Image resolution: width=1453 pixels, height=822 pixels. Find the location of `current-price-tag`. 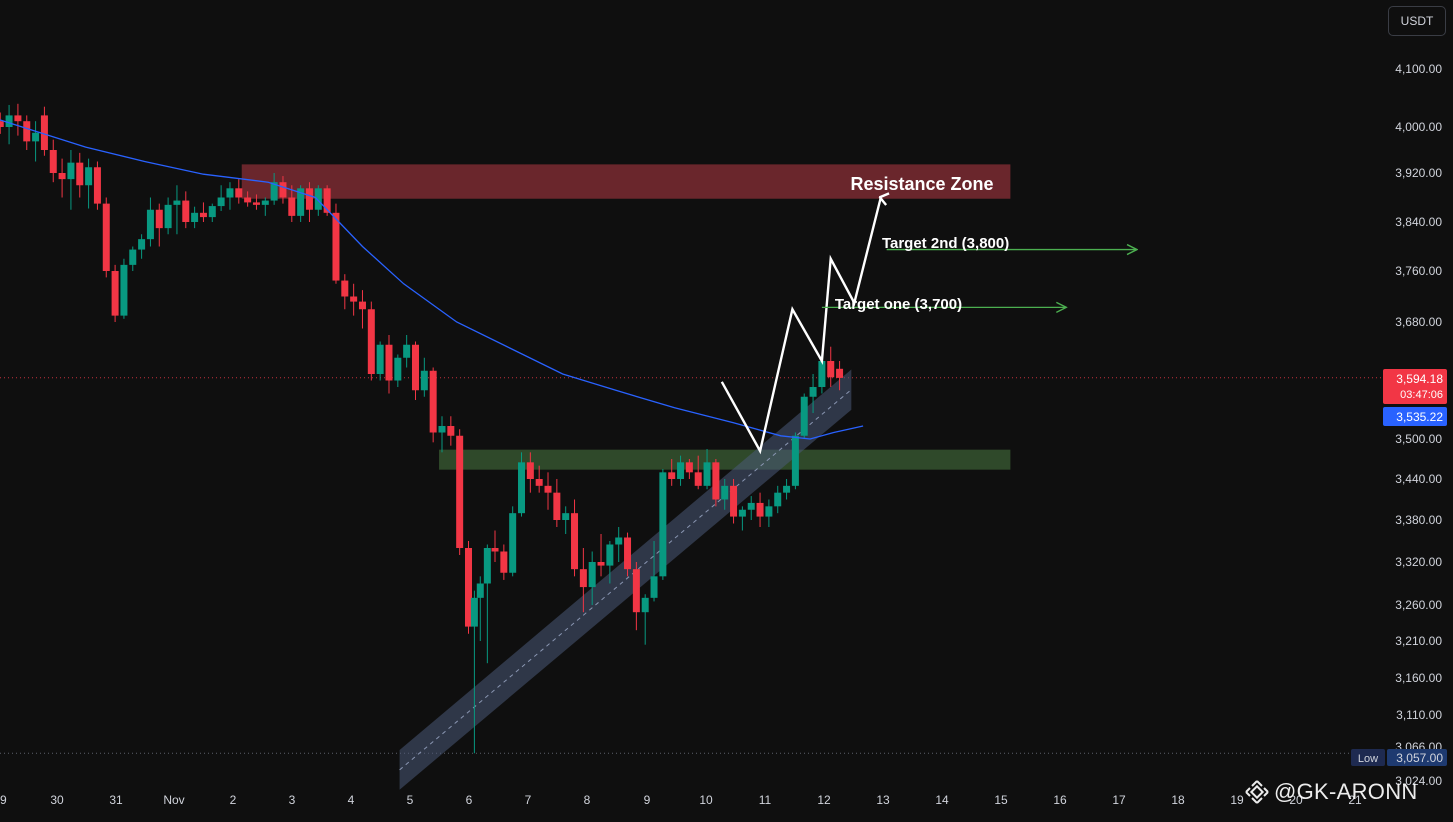

current-price-tag is located at coordinates (1415, 386).